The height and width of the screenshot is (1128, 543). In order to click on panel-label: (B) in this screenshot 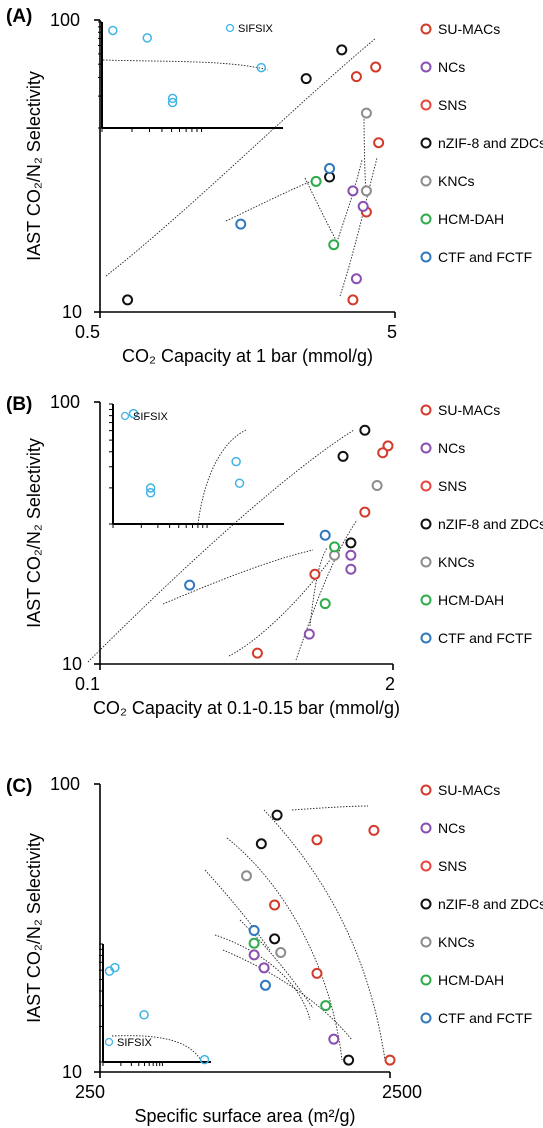, I will do `click(19, 404)`.